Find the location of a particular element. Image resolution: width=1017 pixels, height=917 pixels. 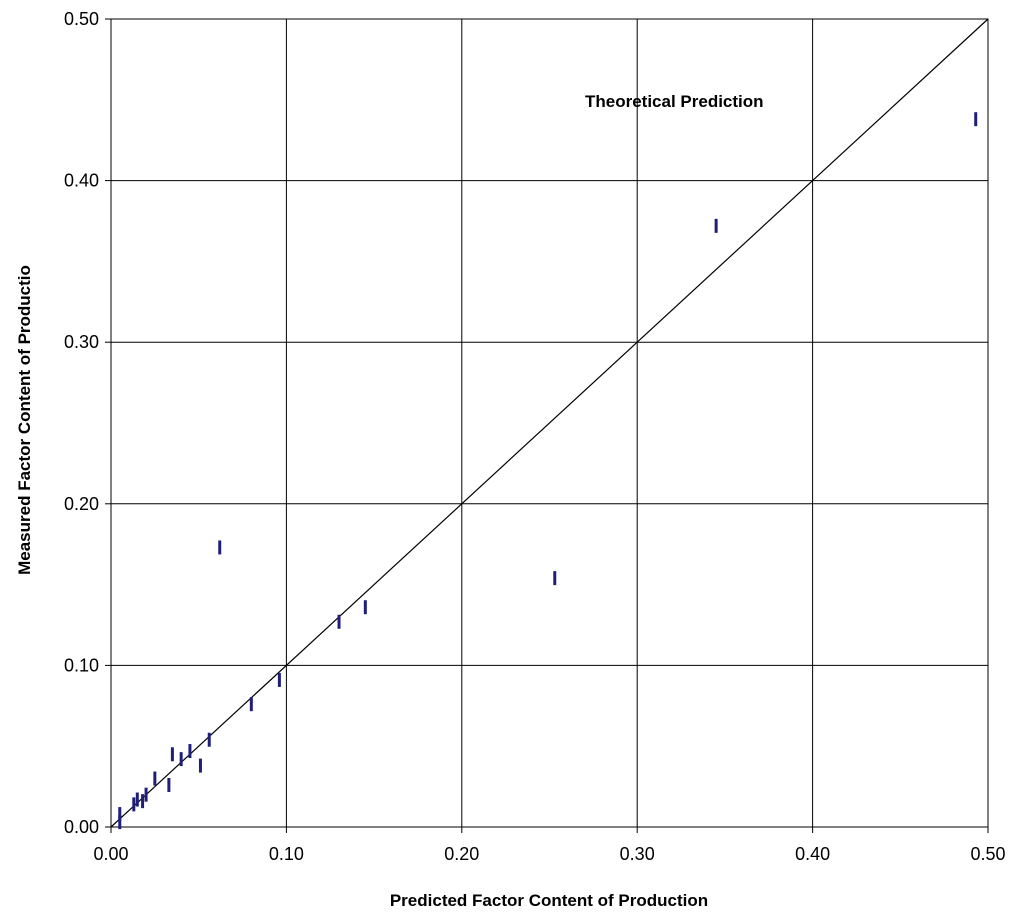

x-tick-label: 0.10 is located at coordinates (286, 854).